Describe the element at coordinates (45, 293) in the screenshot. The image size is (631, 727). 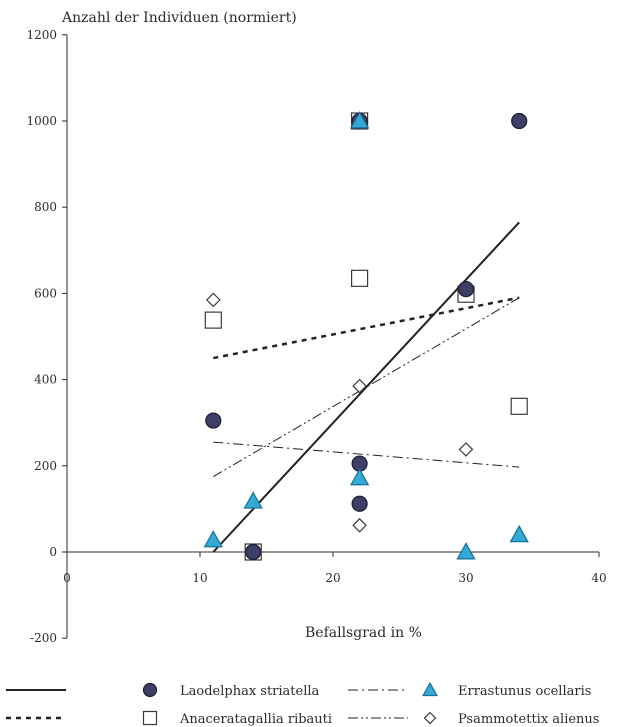
I see `y-tick-label: 600` at that location.